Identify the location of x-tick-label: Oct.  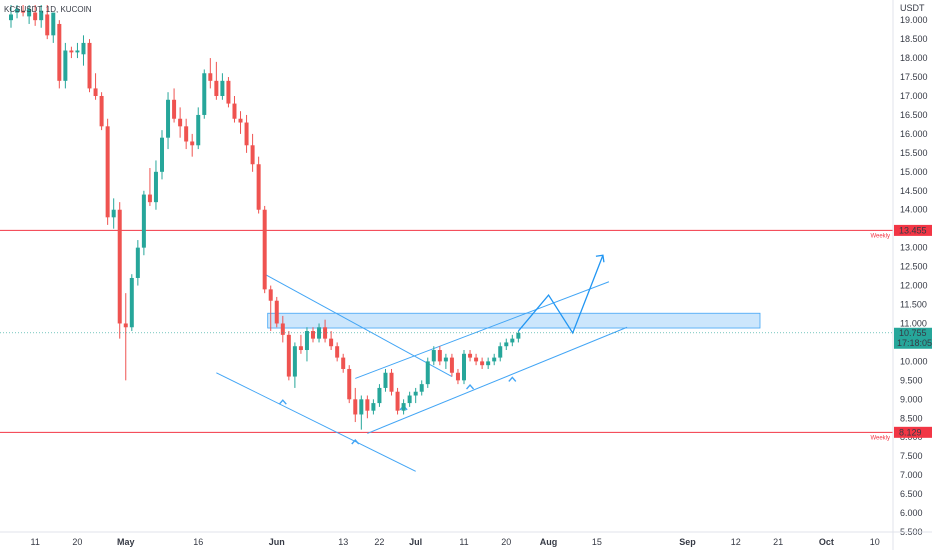
(826, 542).